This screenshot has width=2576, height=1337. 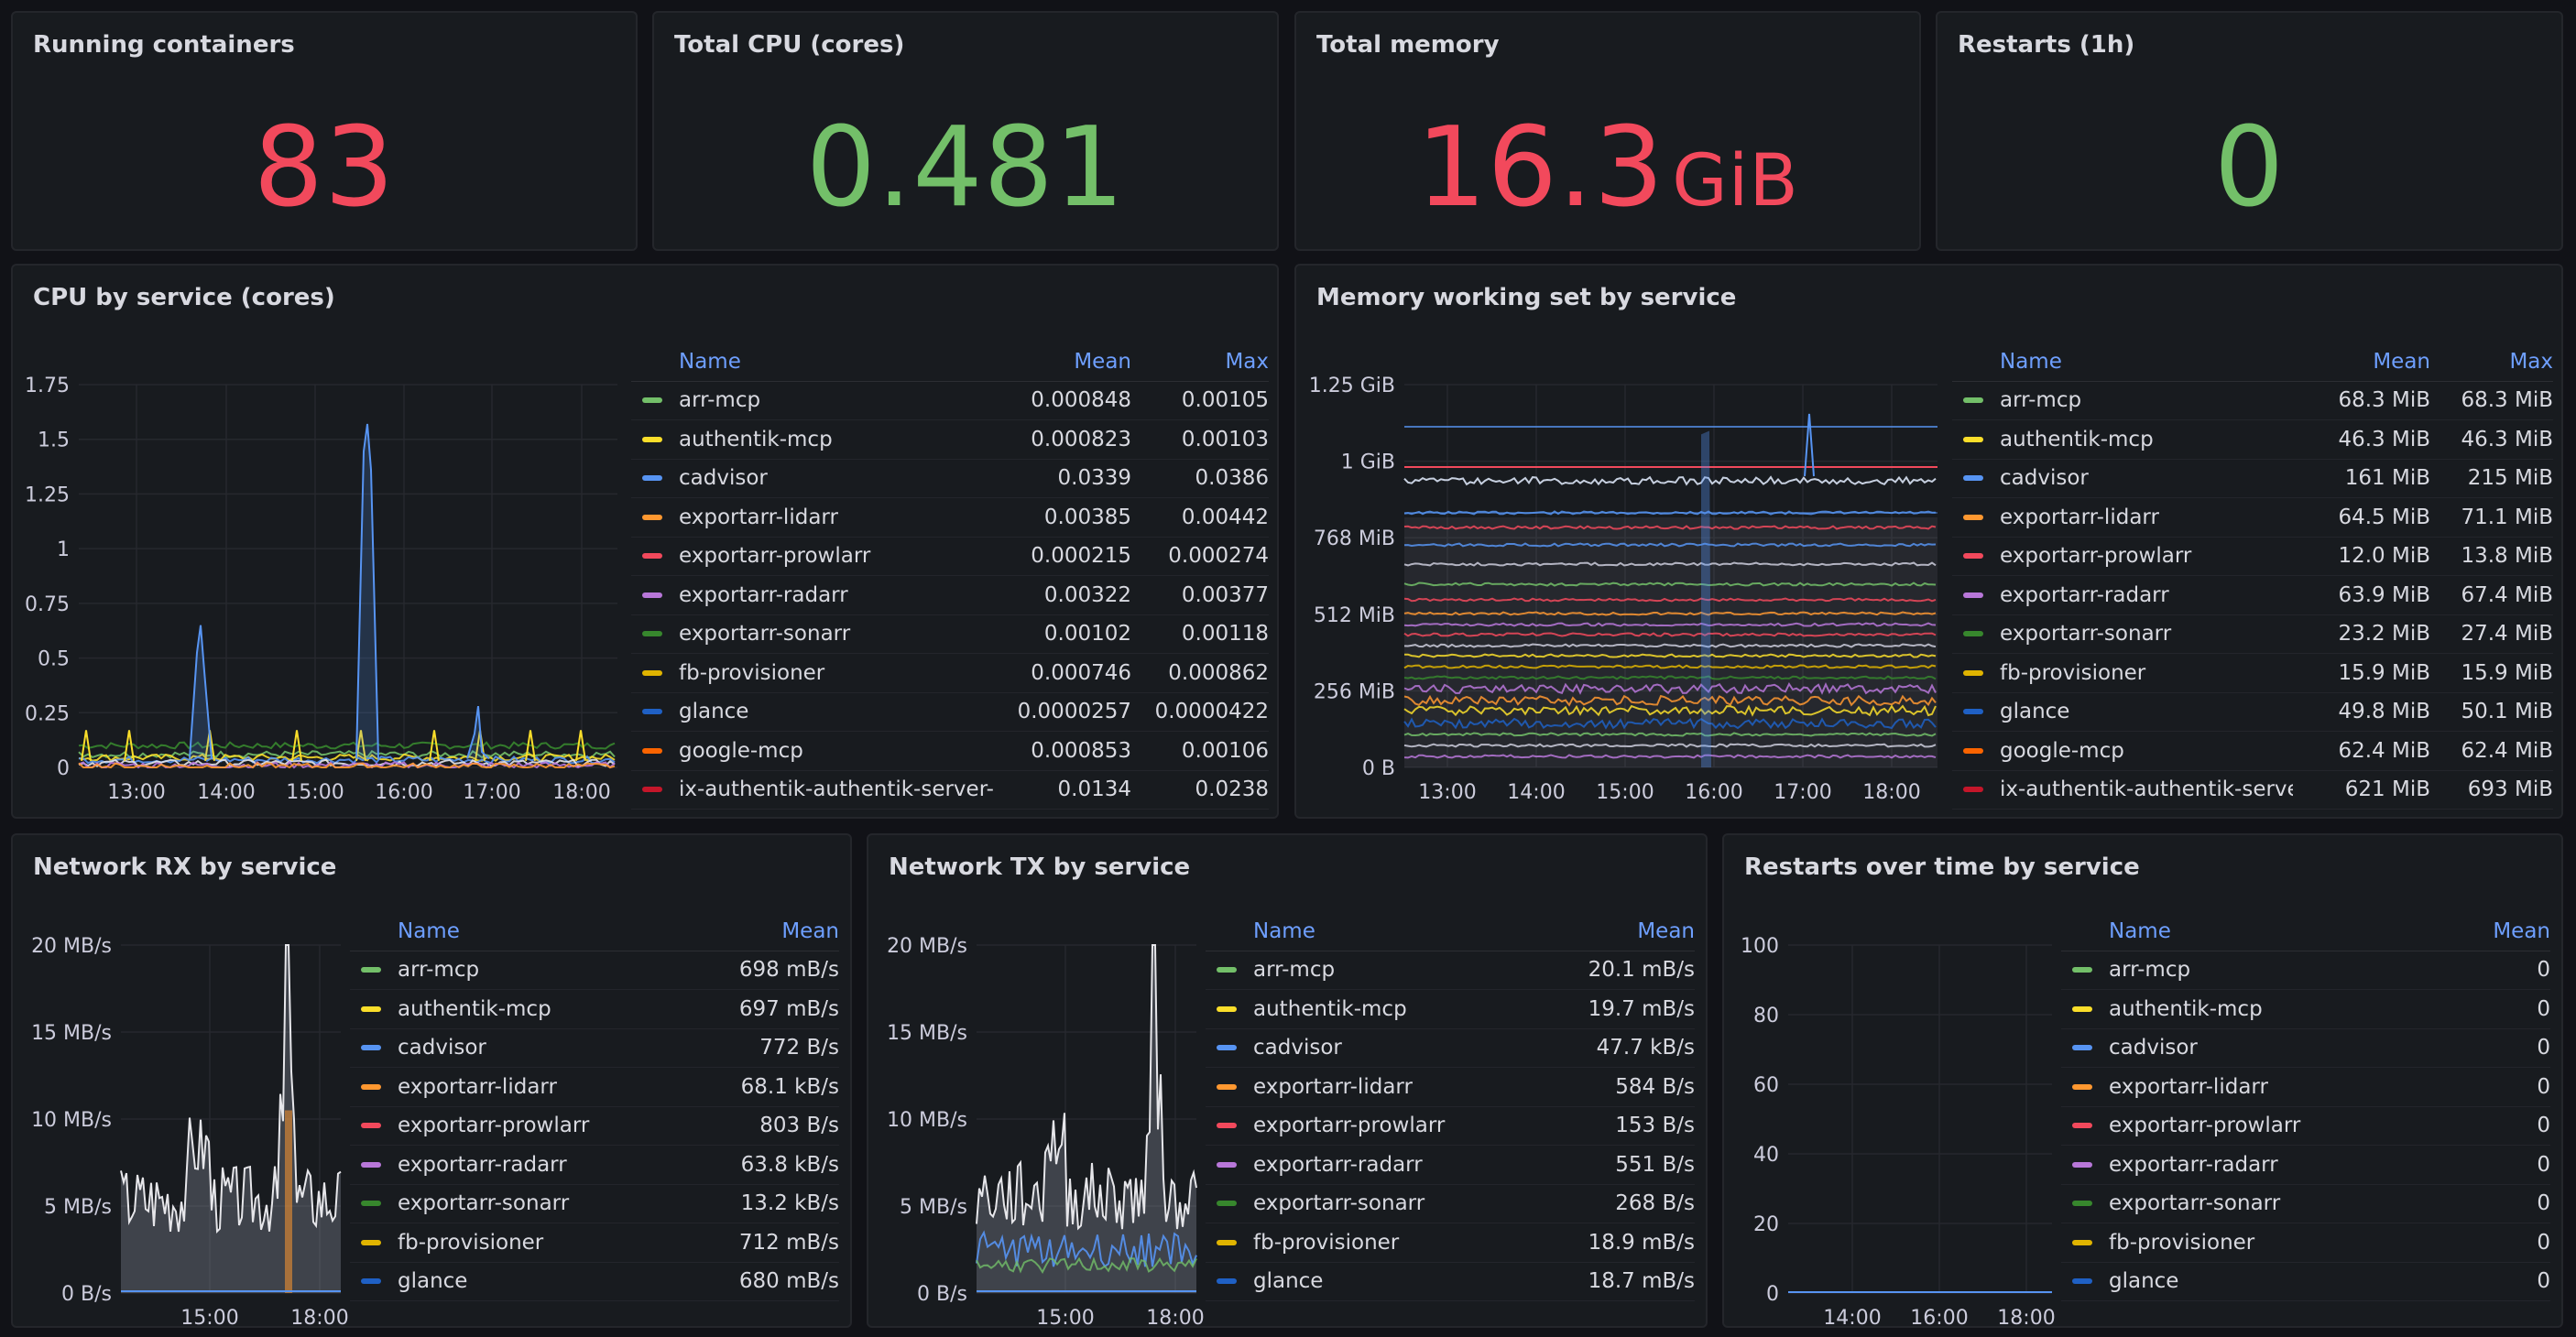 I want to click on legend-row: arr-mcp 698 mB/s, so click(x=595, y=970).